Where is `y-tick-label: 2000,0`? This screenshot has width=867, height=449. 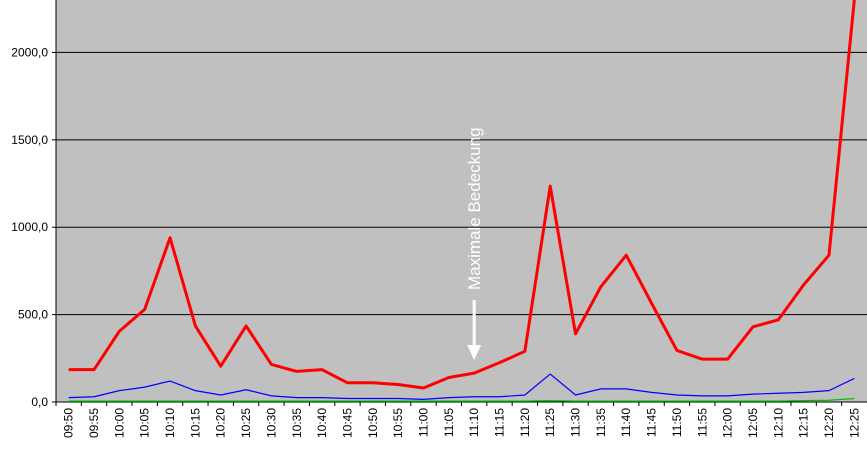 y-tick-label: 2000,0 is located at coordinates (29, 52).